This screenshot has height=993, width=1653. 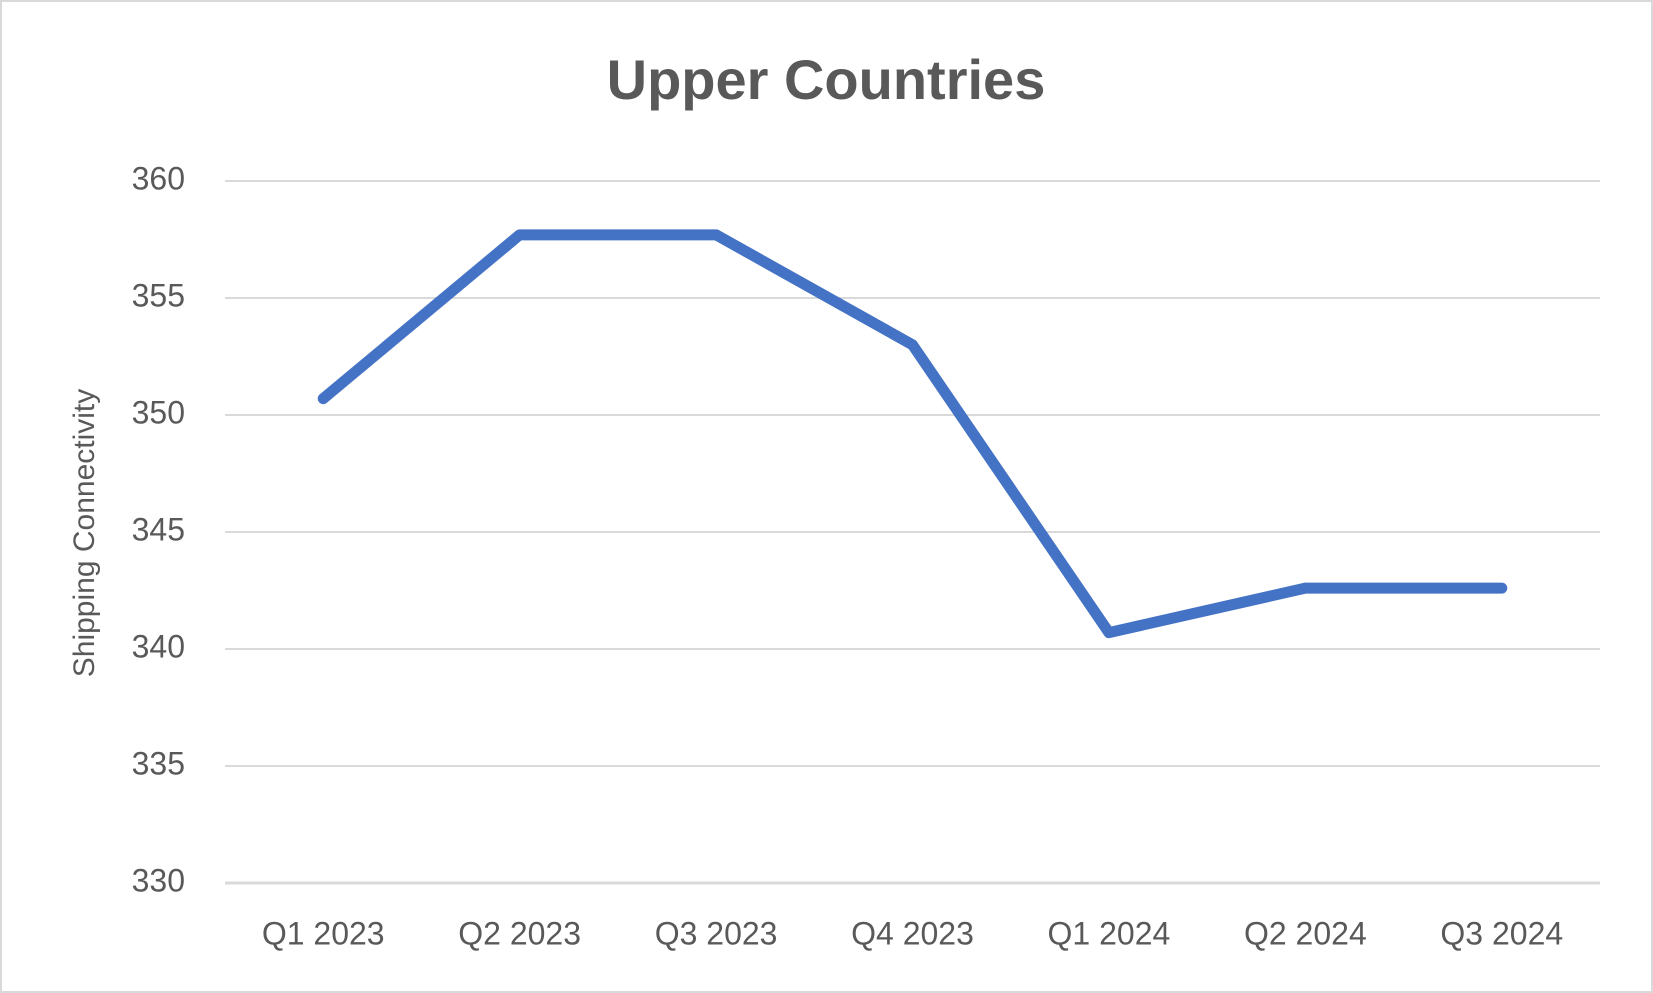 I want to click on y-axis-label: Shipping Connectivity, so click(x=84, y=533).